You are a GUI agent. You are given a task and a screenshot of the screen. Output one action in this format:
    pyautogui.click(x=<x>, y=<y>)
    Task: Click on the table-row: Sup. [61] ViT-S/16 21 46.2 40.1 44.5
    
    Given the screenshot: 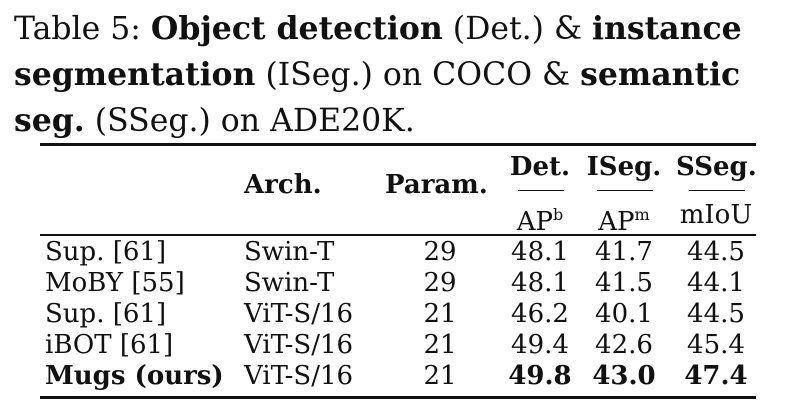 What is the action you would take?
    pyautogui.click(x=402, y=314)
    